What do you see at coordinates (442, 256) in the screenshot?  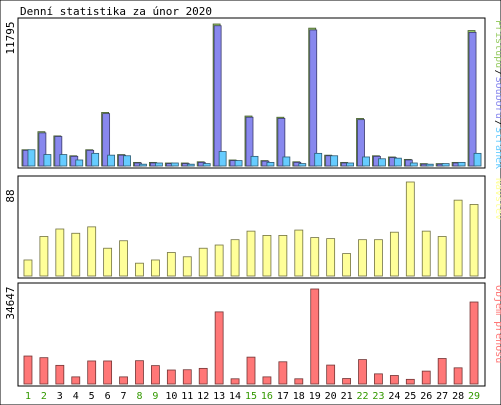 I see `bar-Návštěv-day-27` at bounding box center [442, 256].